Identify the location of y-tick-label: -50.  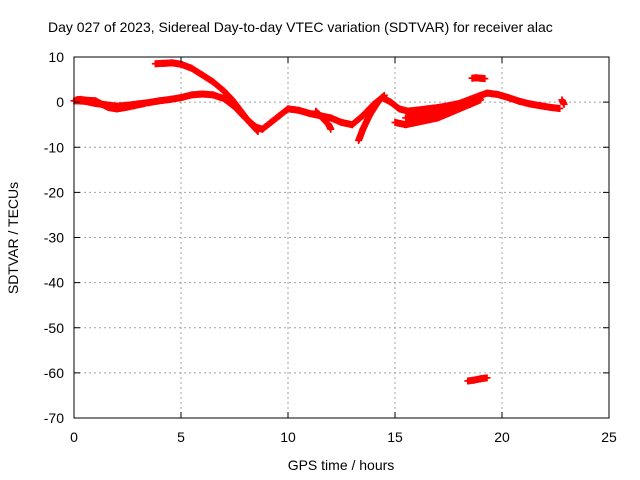
(54, 328).